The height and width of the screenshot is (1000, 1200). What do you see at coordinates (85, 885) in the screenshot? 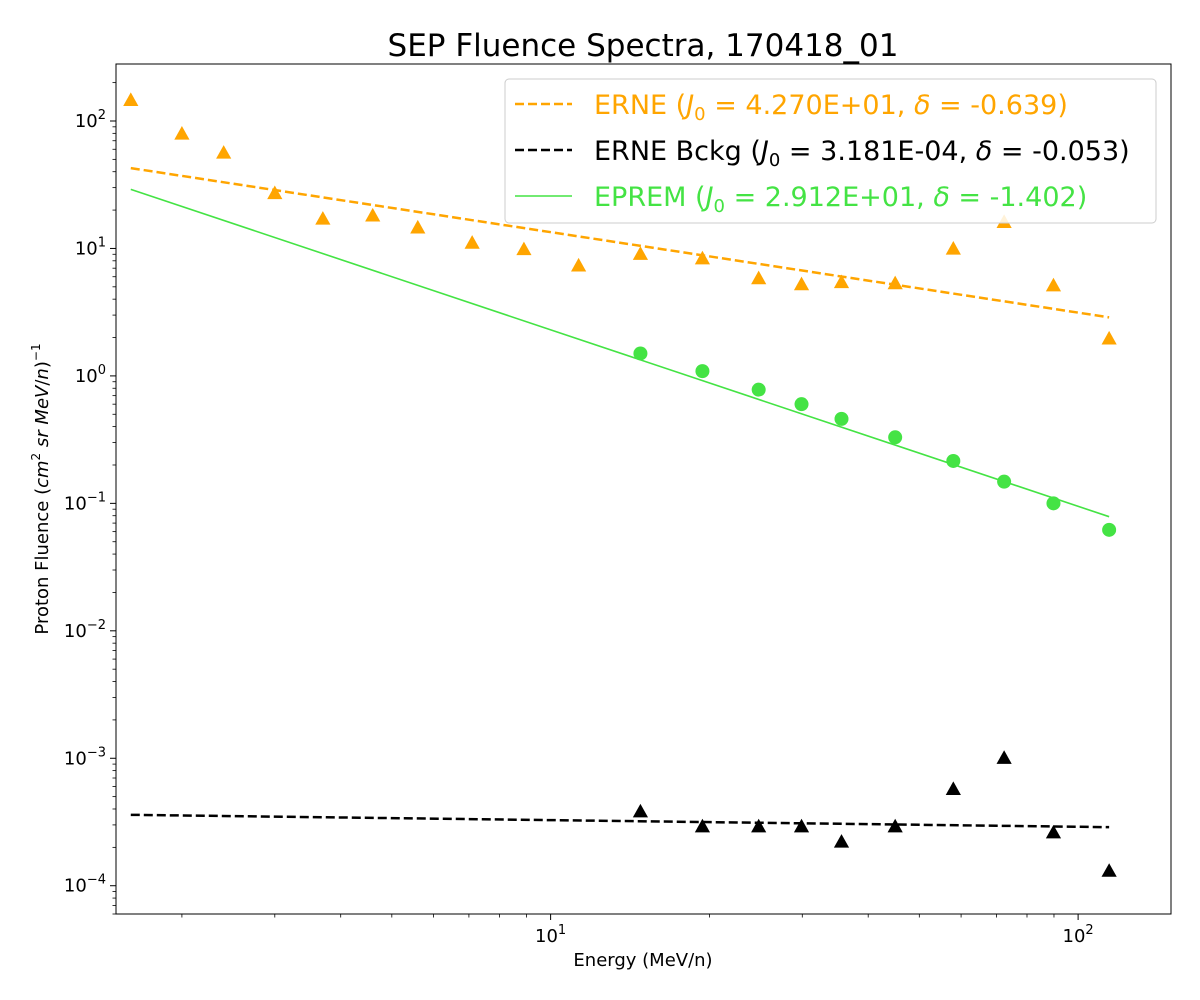
I see `y-tick-label: 10⁻⁴` at bounding box center [85, 885].